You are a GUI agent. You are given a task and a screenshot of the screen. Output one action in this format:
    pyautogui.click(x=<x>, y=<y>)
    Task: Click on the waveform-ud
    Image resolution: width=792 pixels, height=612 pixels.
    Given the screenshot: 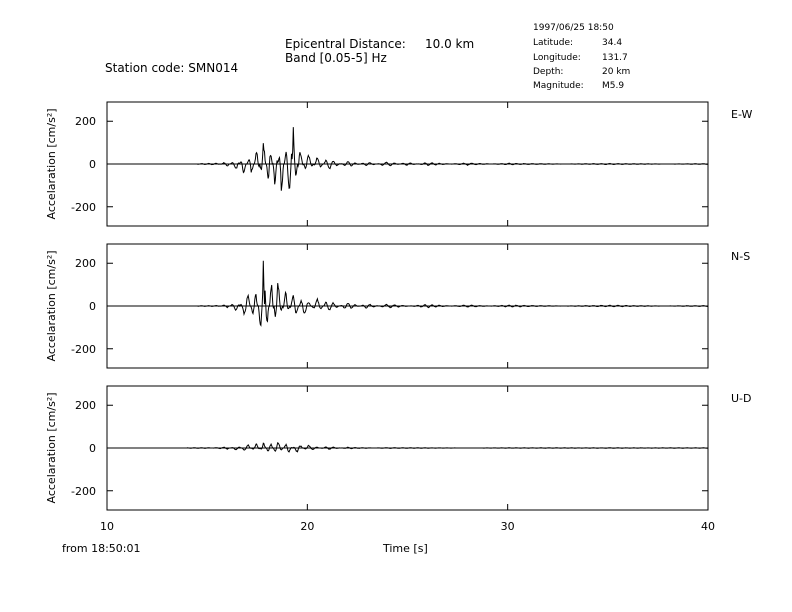 What is the action you would take?
    pyautogui.click(x=408, y=447)
    